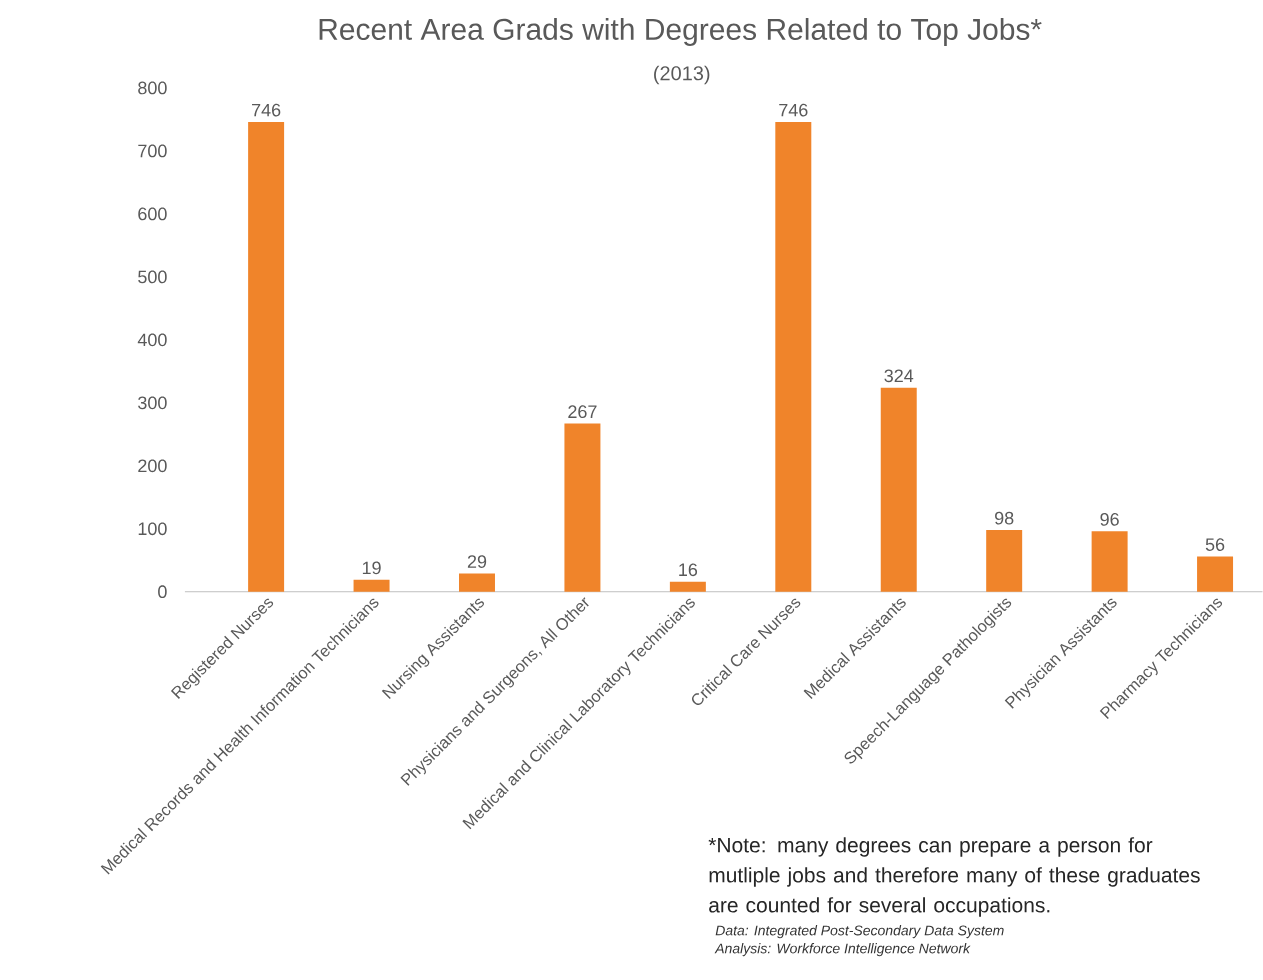 This screenshot has height=980, width=1263. Describe the element at coordinates (371, 568) in the screenshot. I see `data-label: 19` at that location.